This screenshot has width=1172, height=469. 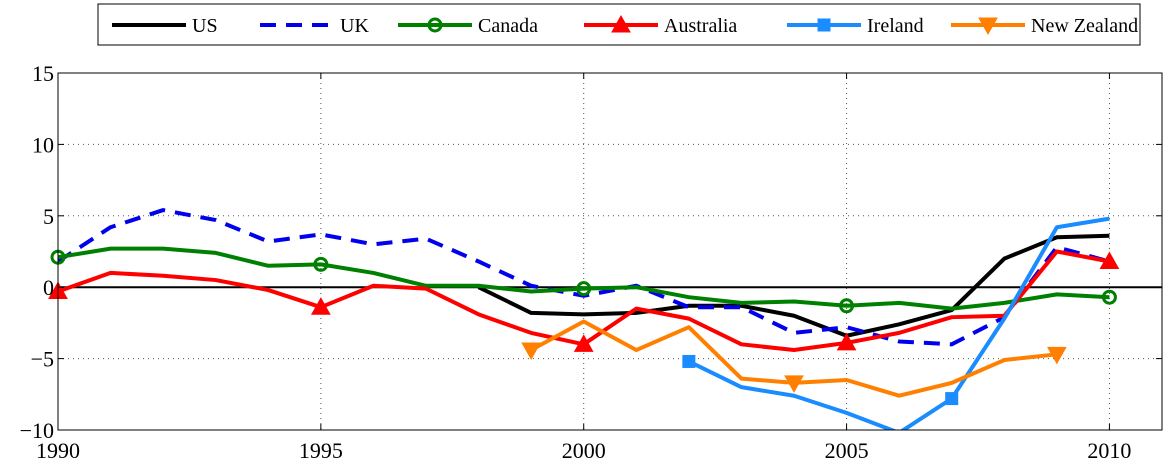 I want to click on legend-label-new-zealand: New Zealand, so click(x=1084, y=26).